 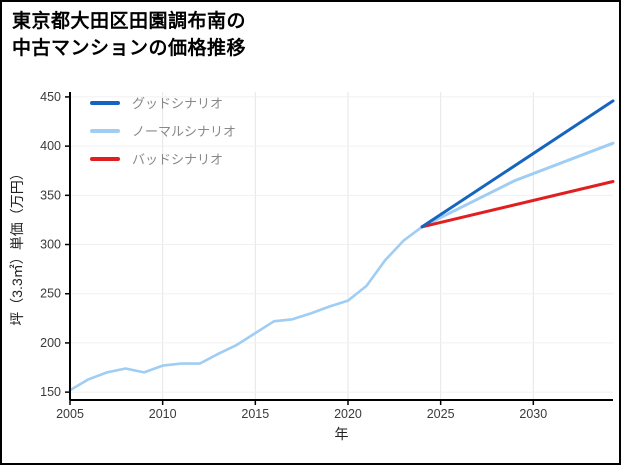 I want to click on y-tick-label: 300, so click(x=50, y=245).